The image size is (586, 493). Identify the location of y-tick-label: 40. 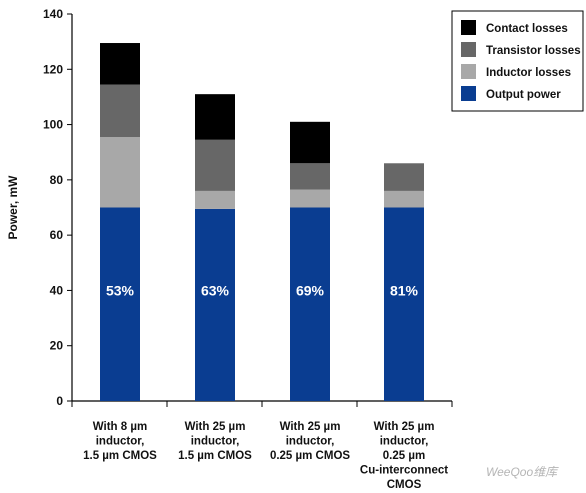
(57, 290).